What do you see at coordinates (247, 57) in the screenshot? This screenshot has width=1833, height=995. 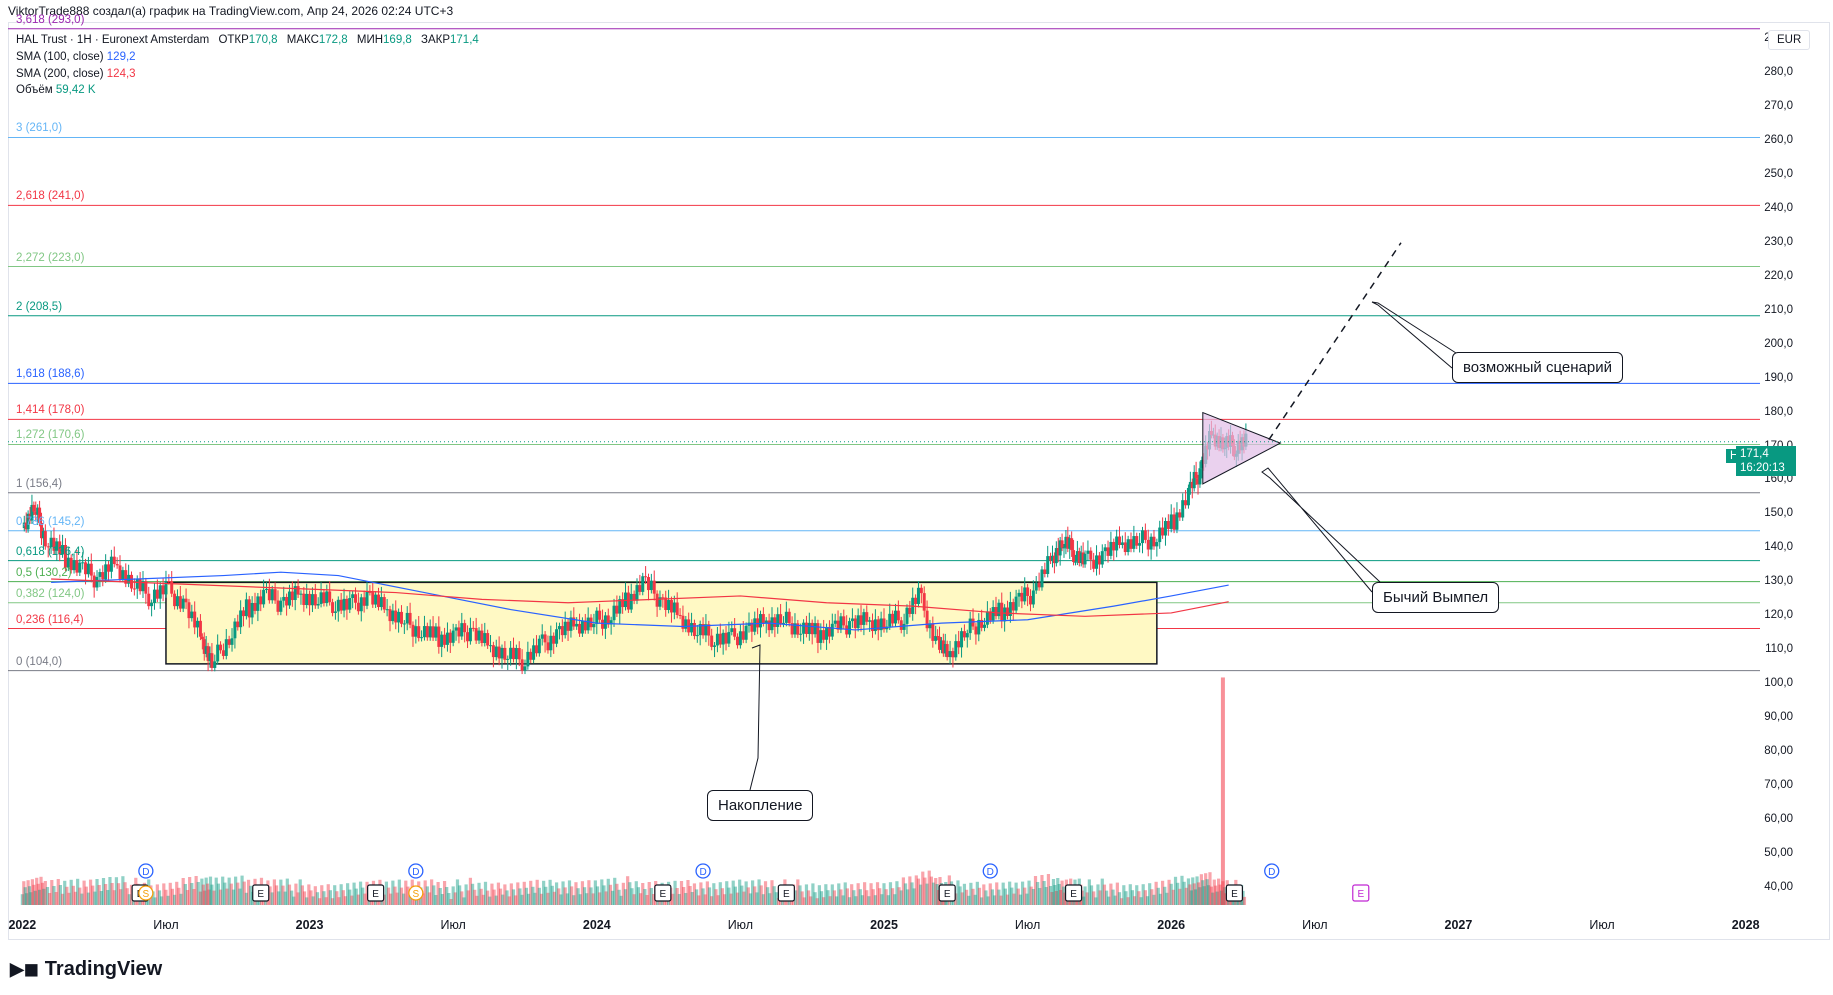 I see `legend-sma100-row: SMA (100, close) 129,2` at bounding box center [247, 57].